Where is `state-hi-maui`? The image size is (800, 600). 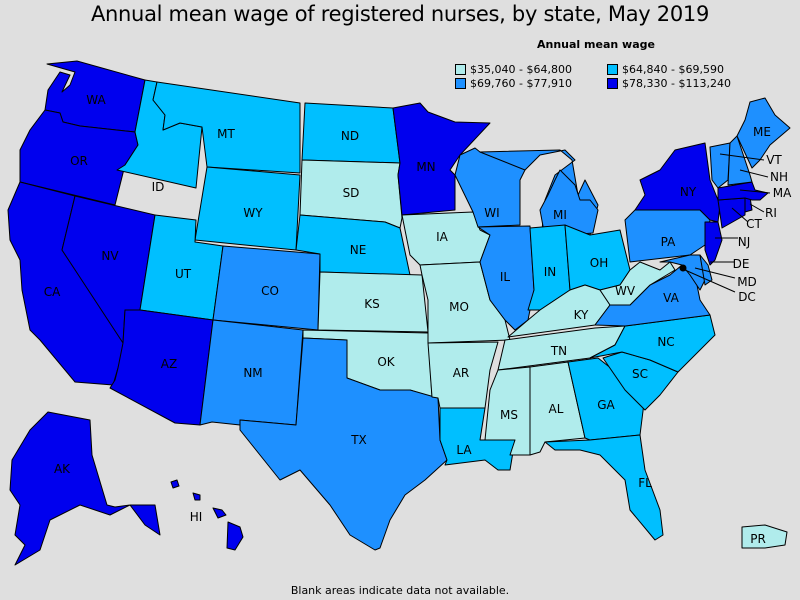 state-hi-maui is located at coordinates (219, 513).